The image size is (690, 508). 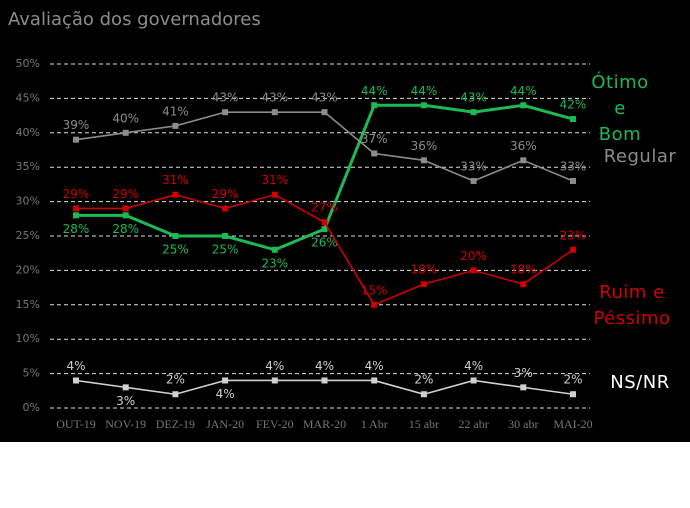 What do you see at coordinates (28, 63) in the screenshot?
I see `y-tick-label: 50%` at bounding box center [28, 63].